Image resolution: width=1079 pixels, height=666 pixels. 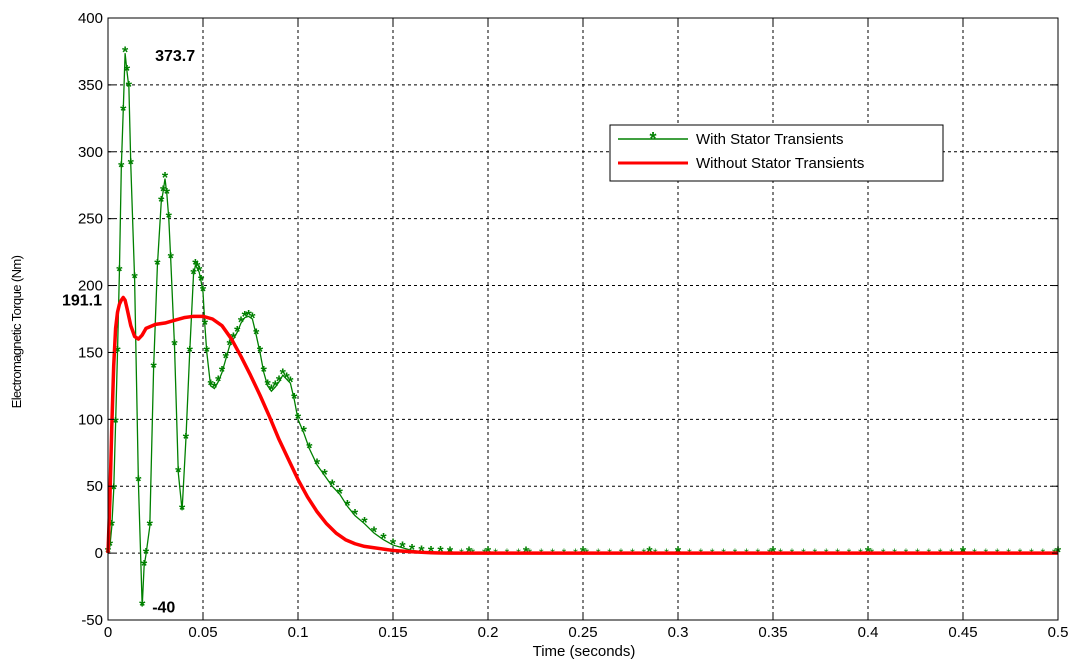 I want to click on y-tick-label: -50, so click(x=92, y=620).